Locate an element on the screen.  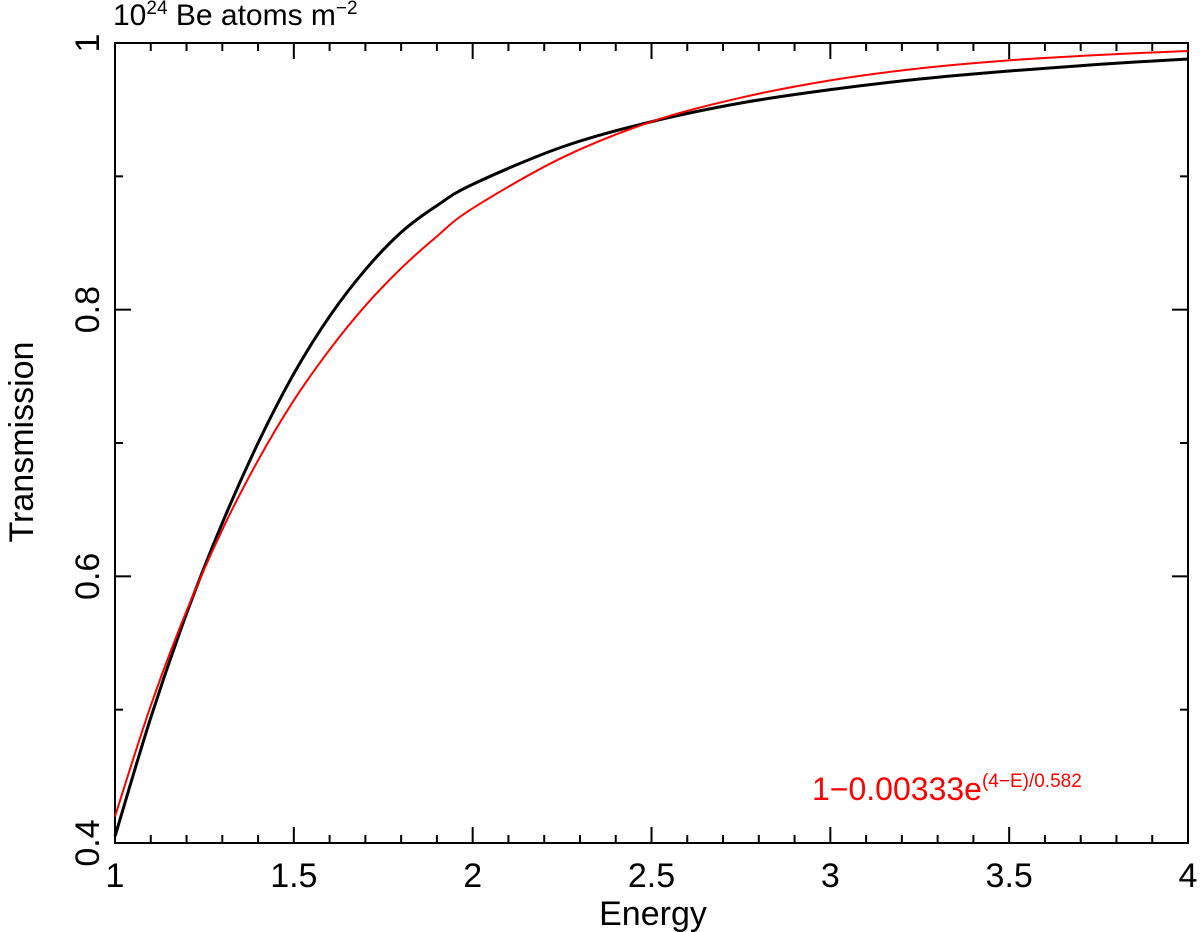
subtitle-base: 10 is located at coordinates (129, 16).